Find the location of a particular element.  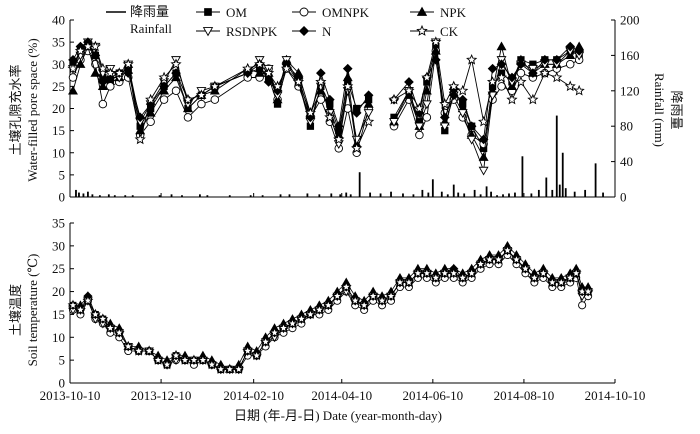

xtick-label: 2013-10-10 is located at coordinates (70, 395).